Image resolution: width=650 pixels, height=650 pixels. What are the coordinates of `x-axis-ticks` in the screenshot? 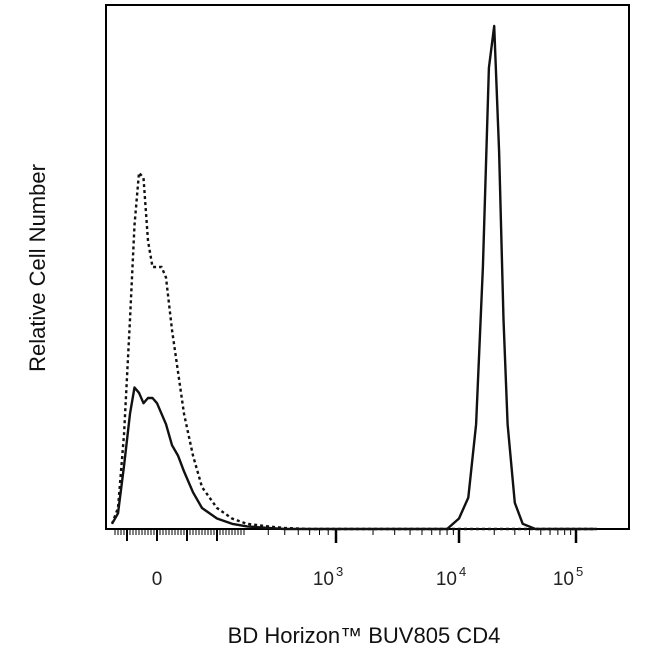 It's located at (346, 536).